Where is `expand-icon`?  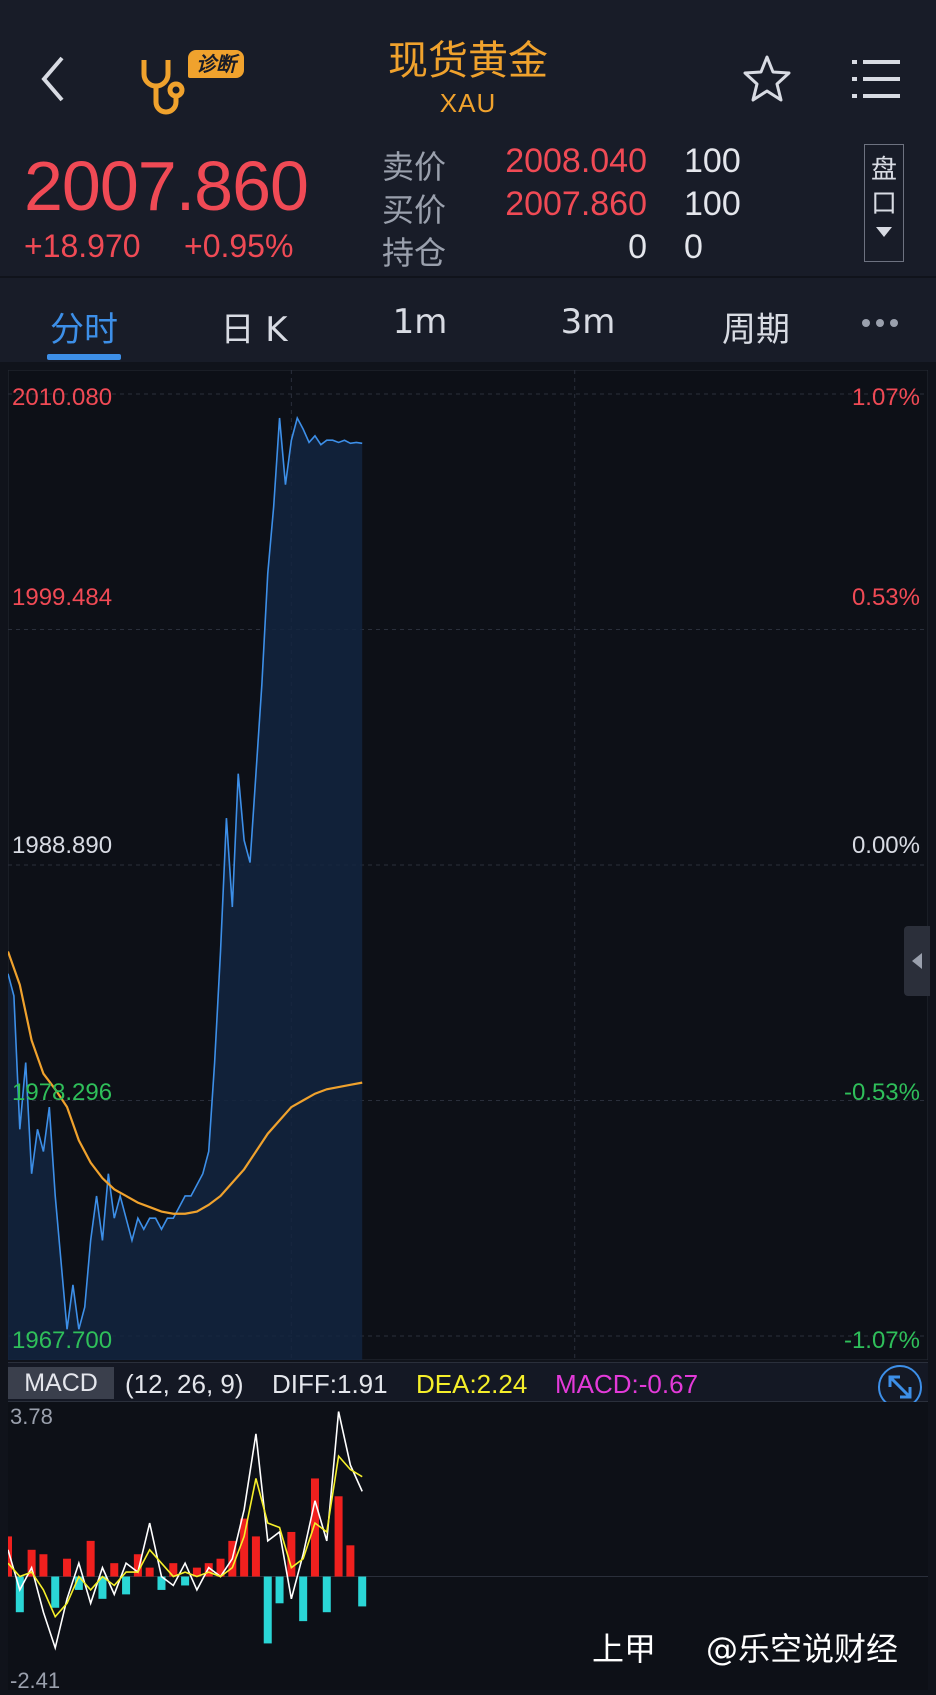
expand-icon is located at coordinates (900, 1387).